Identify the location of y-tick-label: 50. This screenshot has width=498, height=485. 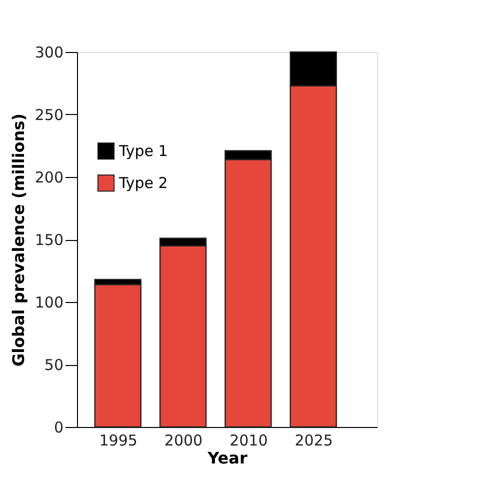
(54, 365).